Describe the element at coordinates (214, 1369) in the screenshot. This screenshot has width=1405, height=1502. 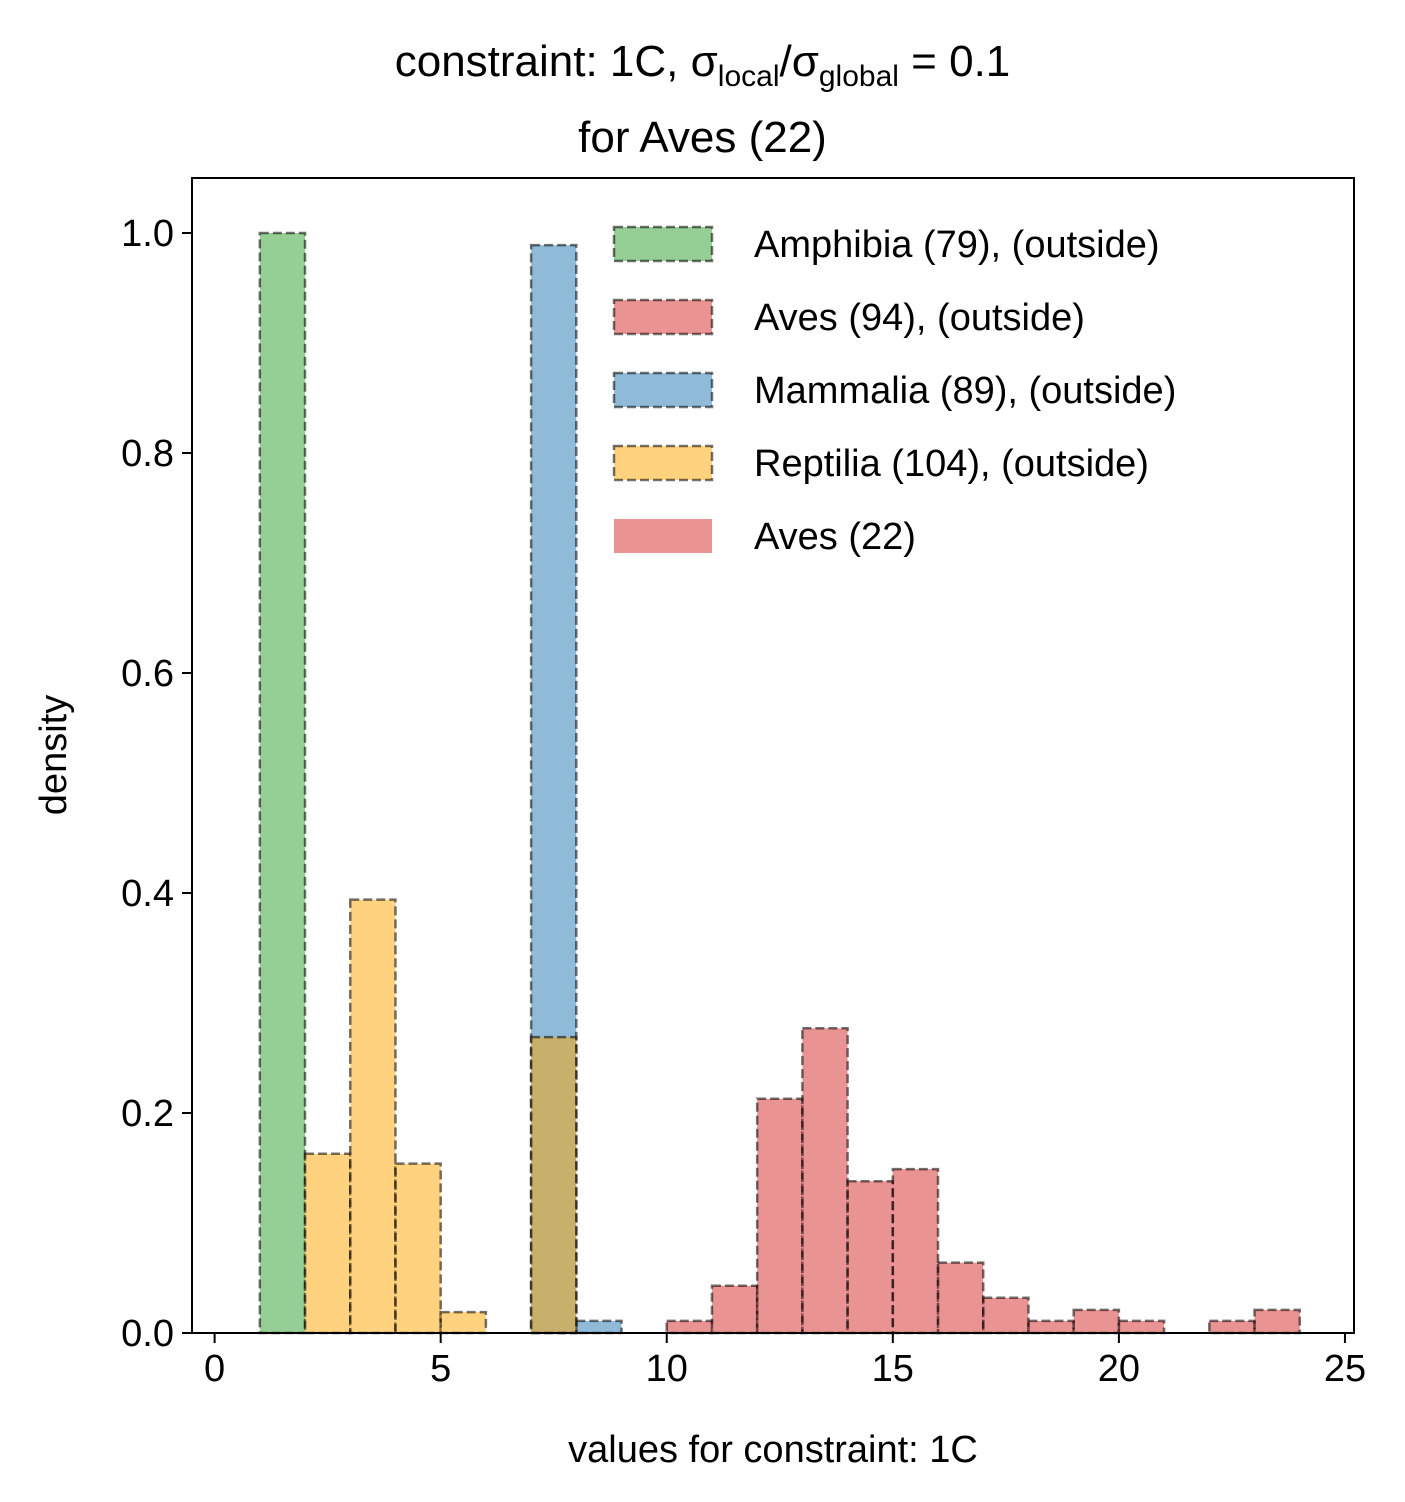
I see `x-tick-label: 0` at that location.